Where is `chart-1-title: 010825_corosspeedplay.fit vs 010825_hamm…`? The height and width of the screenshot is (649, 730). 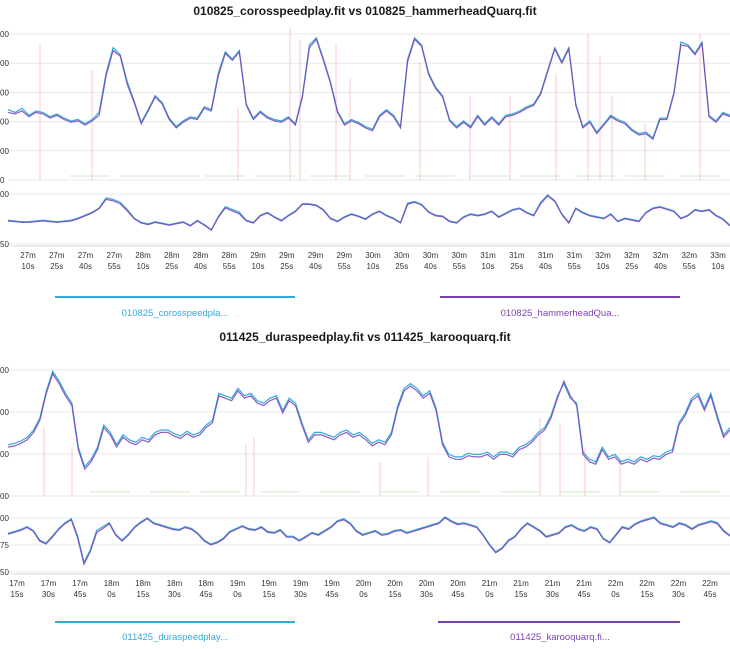 chart-1-title: 010825_corosspeedplay.fit vs 010825_hamm… is located at coordinates (365, 11).